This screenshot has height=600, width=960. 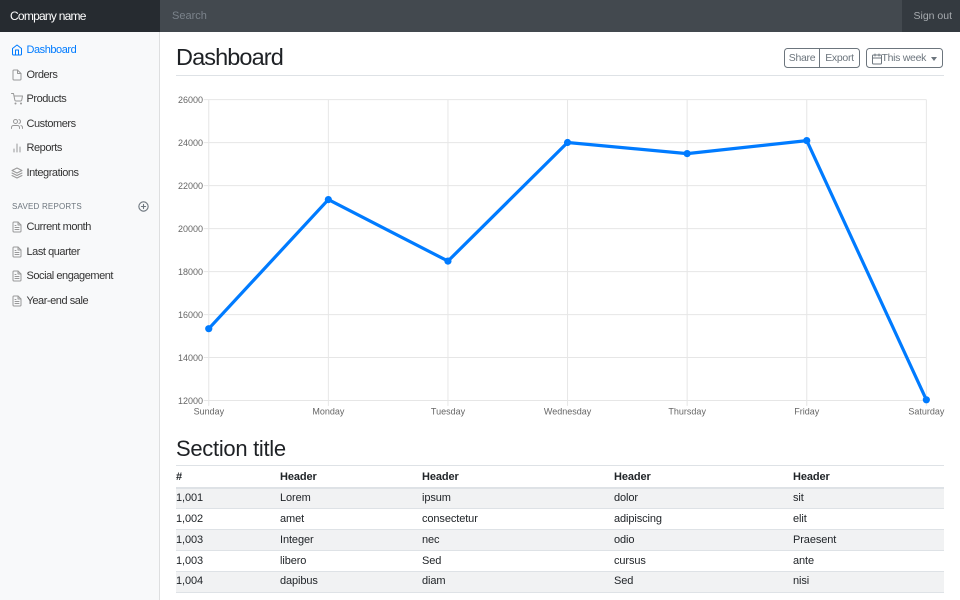 What do you see at coordinates (190, 401) in the screenshot?
I see `svg-text: 12000` at bounding box center [190, 401].